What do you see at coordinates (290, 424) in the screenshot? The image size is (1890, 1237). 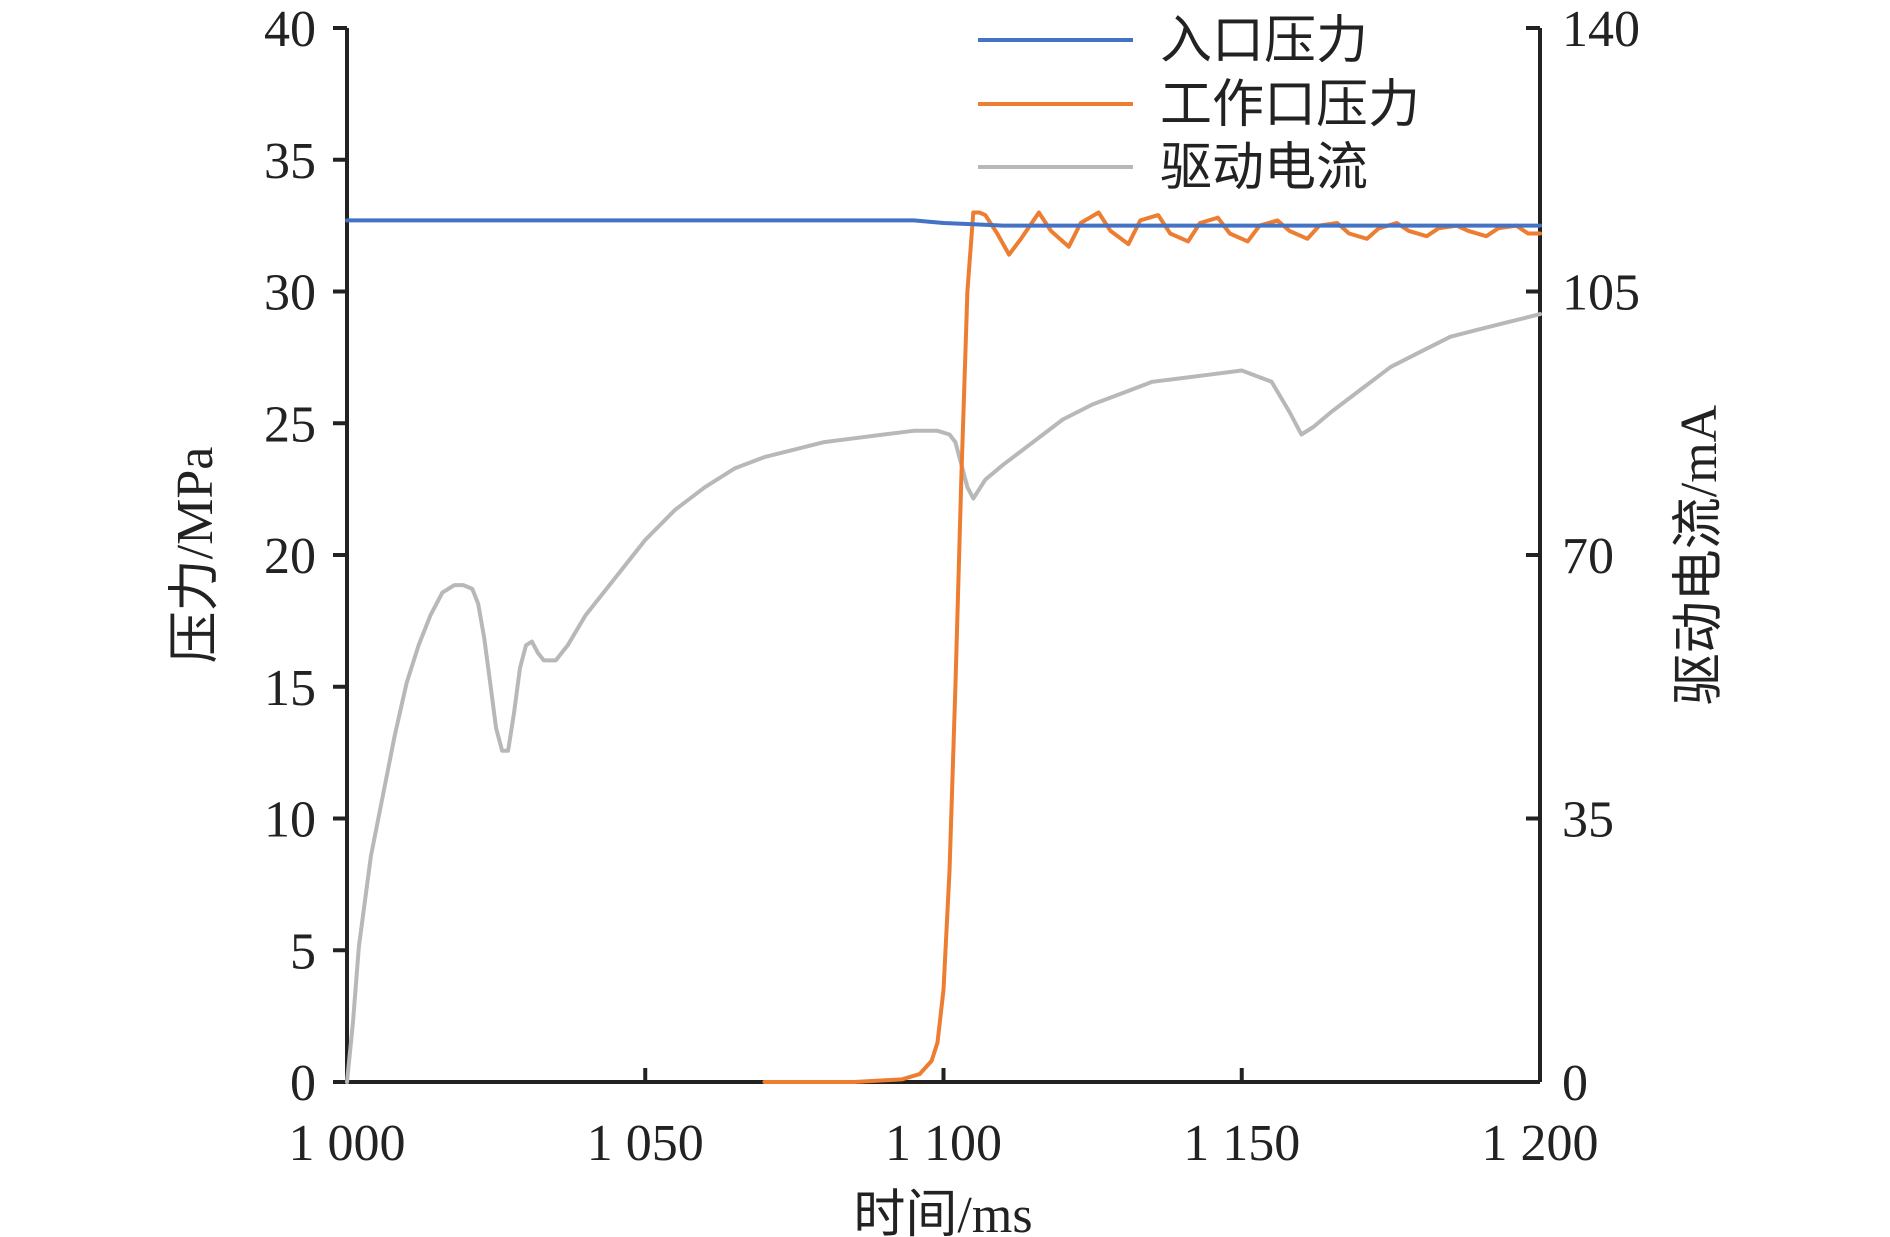 I see `left-y-tick-label: 25` at bounding box center [290, 424].